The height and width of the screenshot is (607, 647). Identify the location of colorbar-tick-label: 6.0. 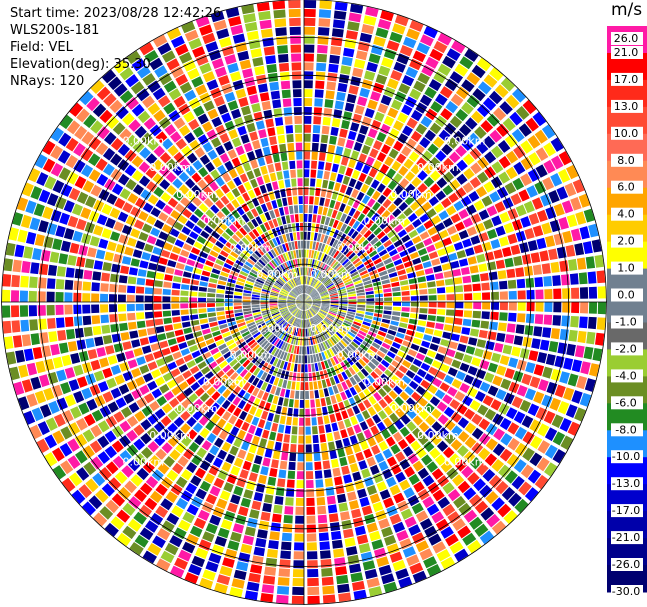
(626, 187).